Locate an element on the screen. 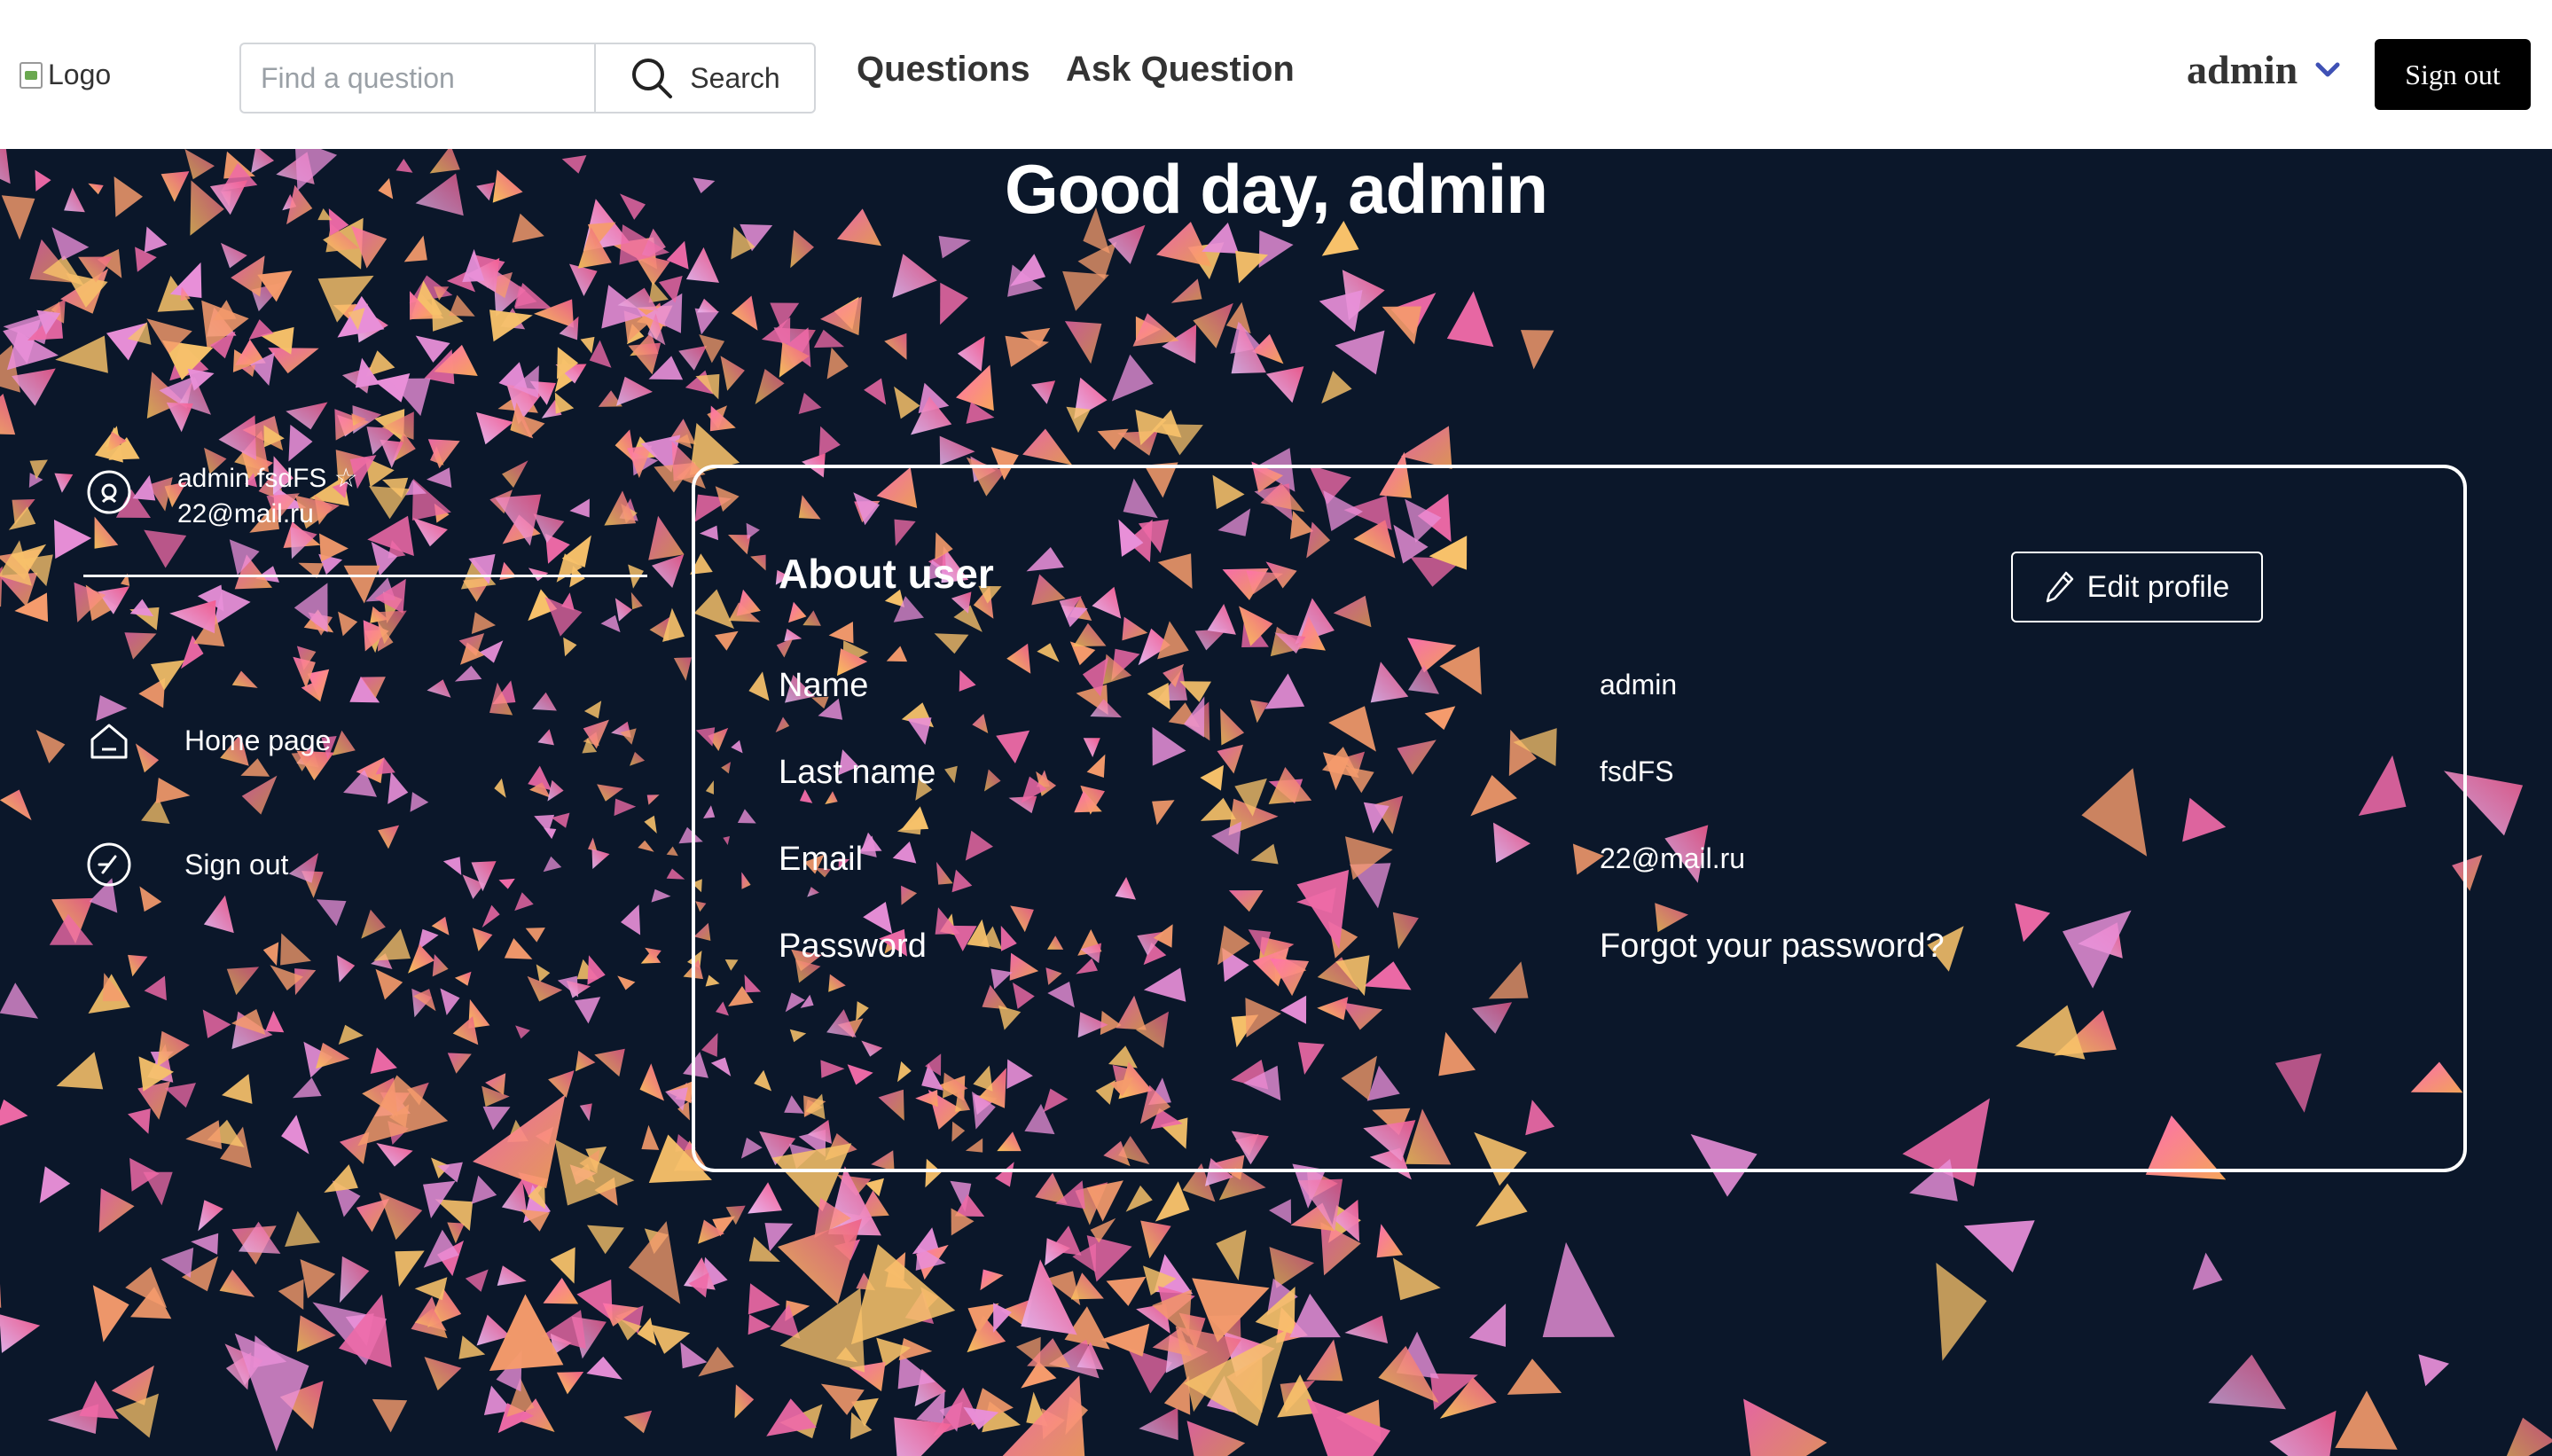  header-sign-out-button: Sign out is located at coordinates (2453, 74).